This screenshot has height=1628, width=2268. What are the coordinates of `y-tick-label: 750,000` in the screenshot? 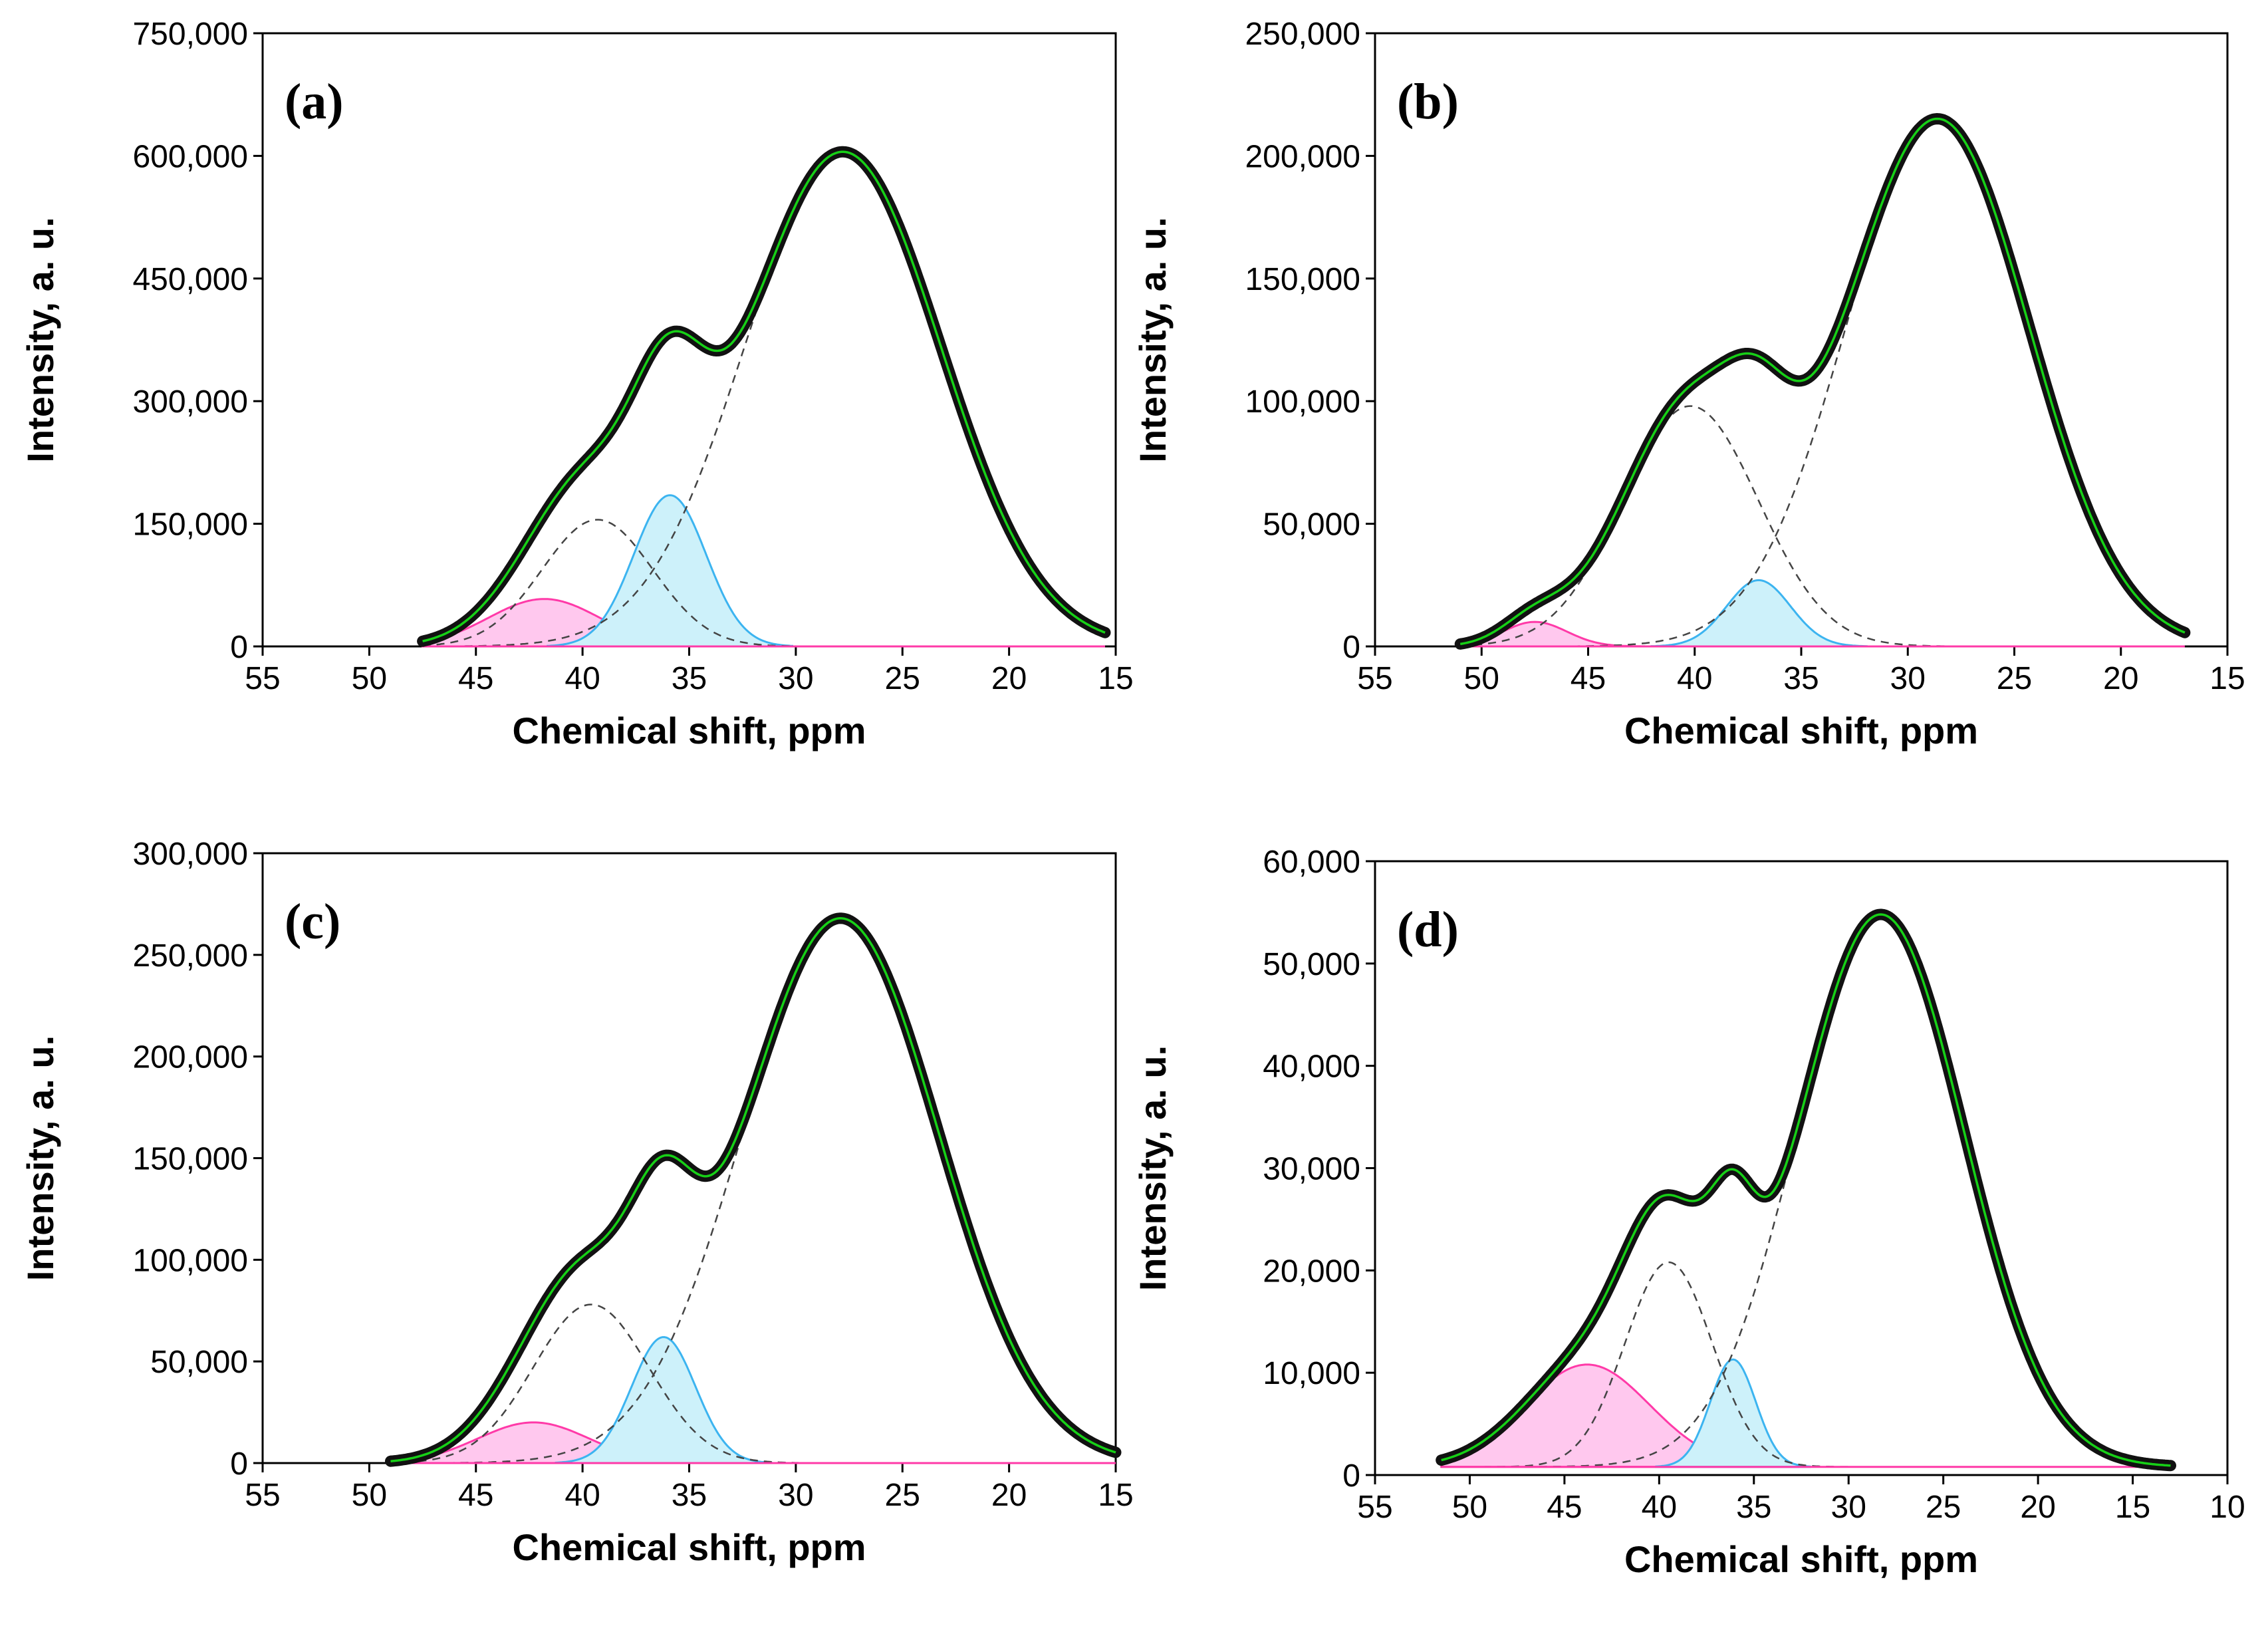 It's located at (190, 34).